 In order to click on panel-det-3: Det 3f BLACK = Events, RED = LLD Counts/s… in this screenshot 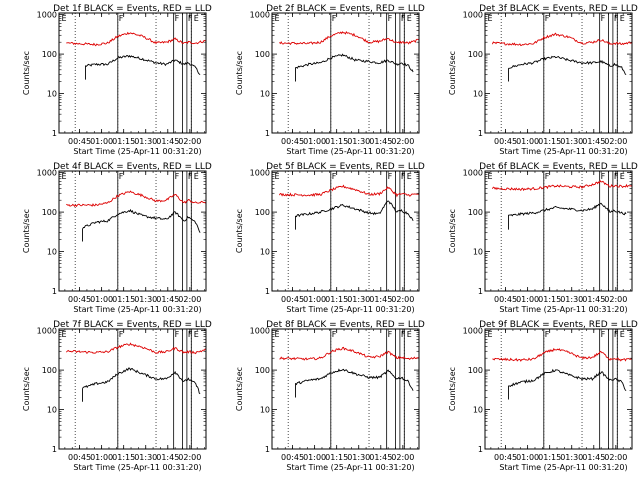, I will do `click(543, 80)`.